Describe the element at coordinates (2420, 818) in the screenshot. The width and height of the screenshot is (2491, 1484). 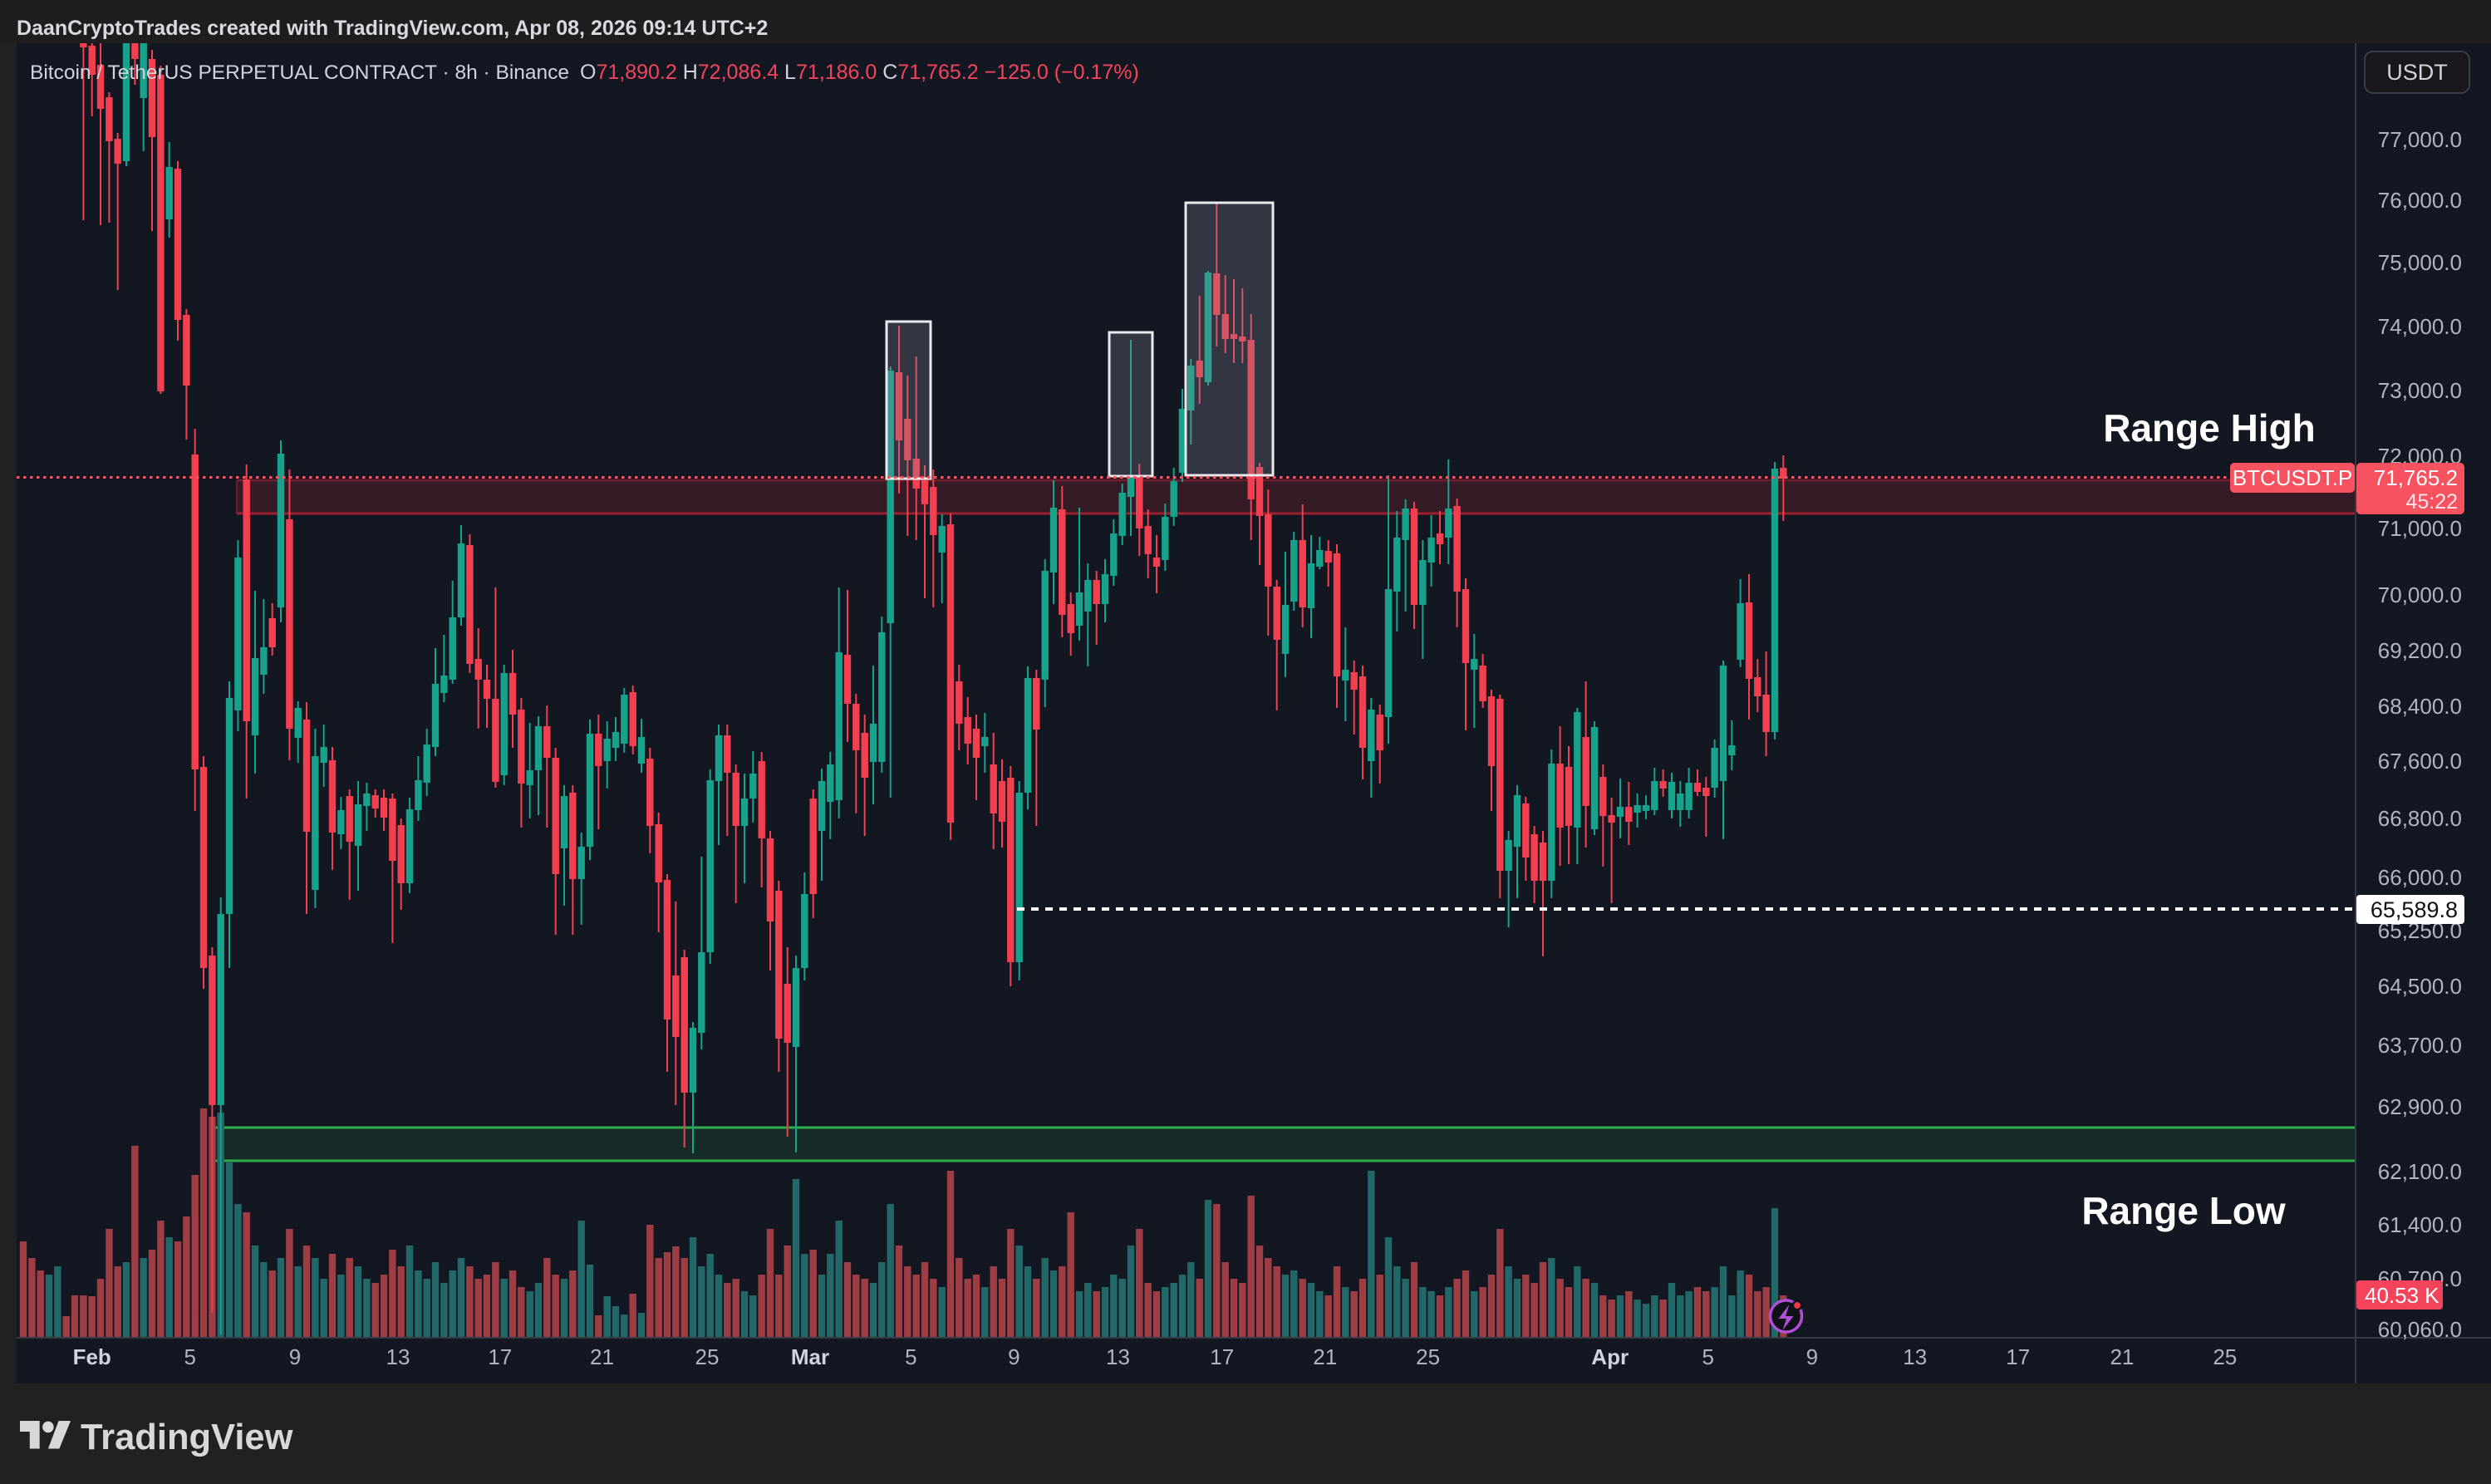
I see `svg-text: 66,800.0` at that location.